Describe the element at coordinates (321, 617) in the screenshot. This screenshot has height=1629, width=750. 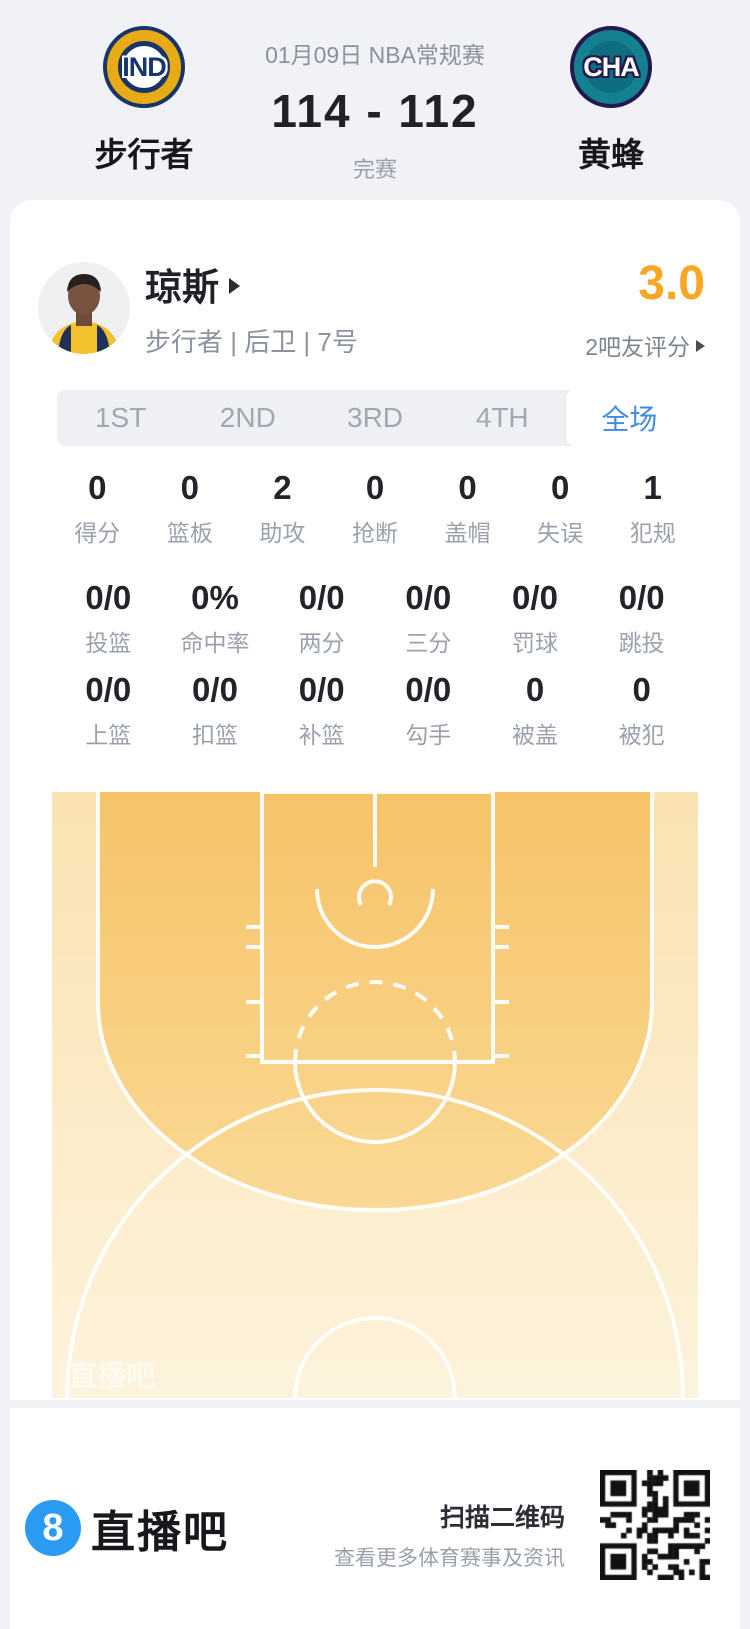
I see `stat-2pt: 0/0 两分` at that location.